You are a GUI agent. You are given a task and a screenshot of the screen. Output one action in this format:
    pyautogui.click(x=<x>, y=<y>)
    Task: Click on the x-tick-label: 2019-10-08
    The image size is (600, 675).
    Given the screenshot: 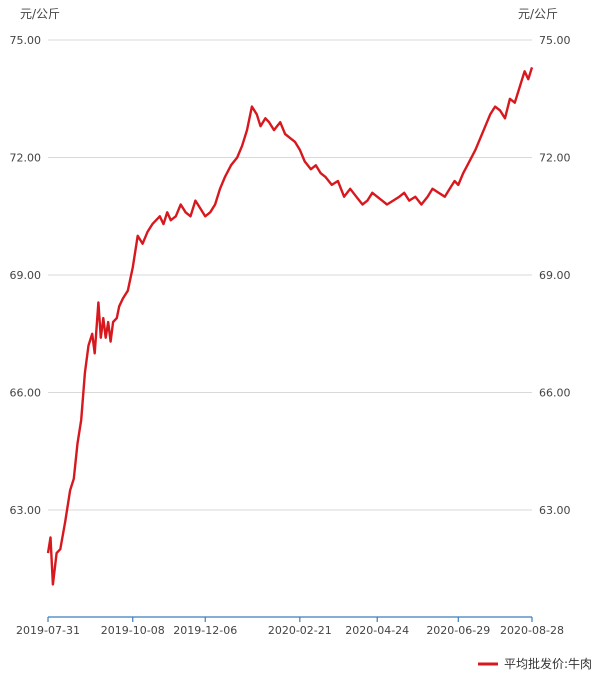 What is the action you would take?
    pyautogui.click(x=133, y=630)
    